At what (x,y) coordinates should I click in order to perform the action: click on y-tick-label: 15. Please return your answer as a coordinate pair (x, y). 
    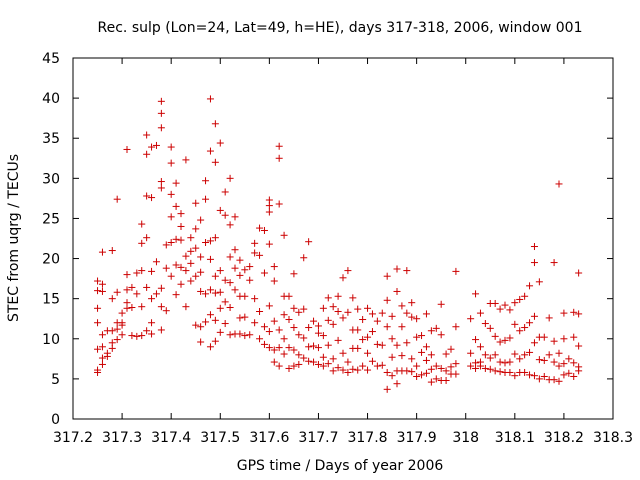
    Looking at the image, I should click on (51, 300).